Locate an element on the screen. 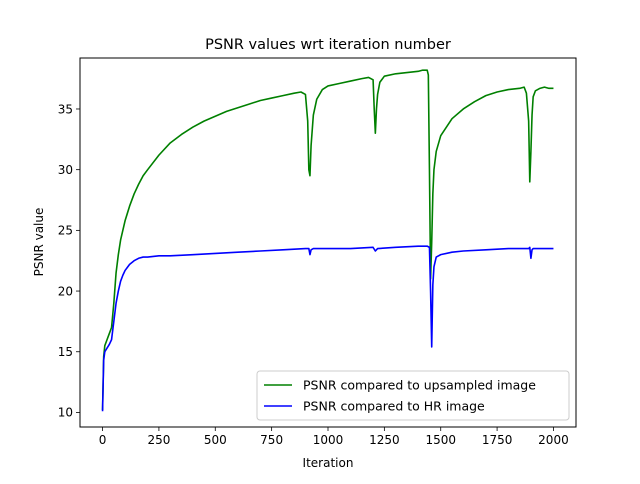 The height and width of the screenshot is (484, 640). x-tick-label: 750 is located at coordinates (271, 440).